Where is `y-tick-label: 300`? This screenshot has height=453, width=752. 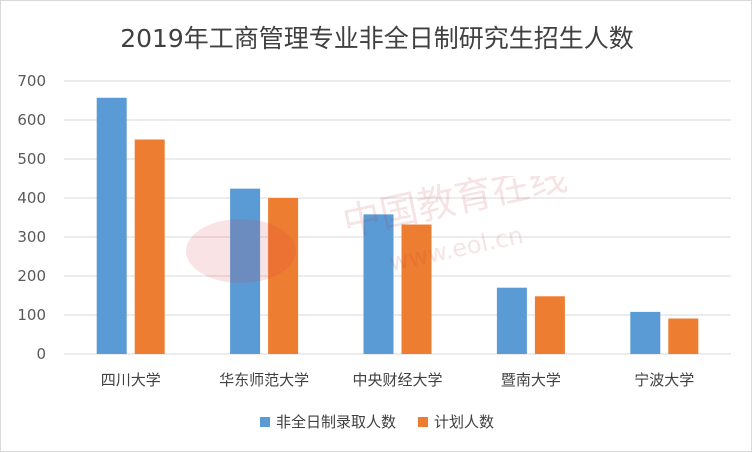 y-tick-label: 300 is located at coordinates (31, 237).